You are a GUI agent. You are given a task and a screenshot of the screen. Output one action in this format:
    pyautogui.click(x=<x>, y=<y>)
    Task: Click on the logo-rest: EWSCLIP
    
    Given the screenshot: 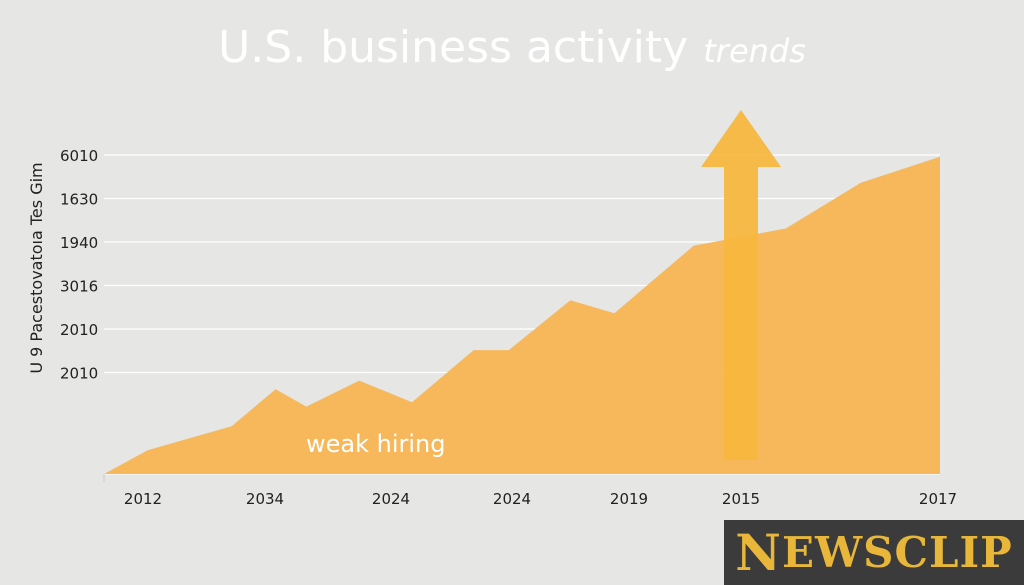 What is the action you would take?
    pyautogui.click(x=897, y=552)
    